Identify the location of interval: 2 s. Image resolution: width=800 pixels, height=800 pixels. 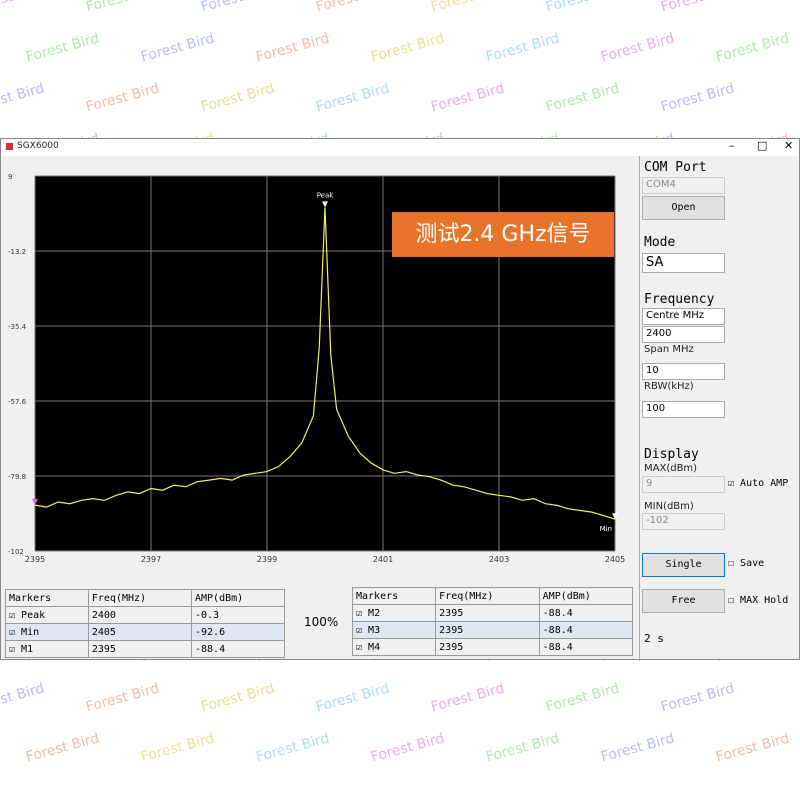
(654, 638).